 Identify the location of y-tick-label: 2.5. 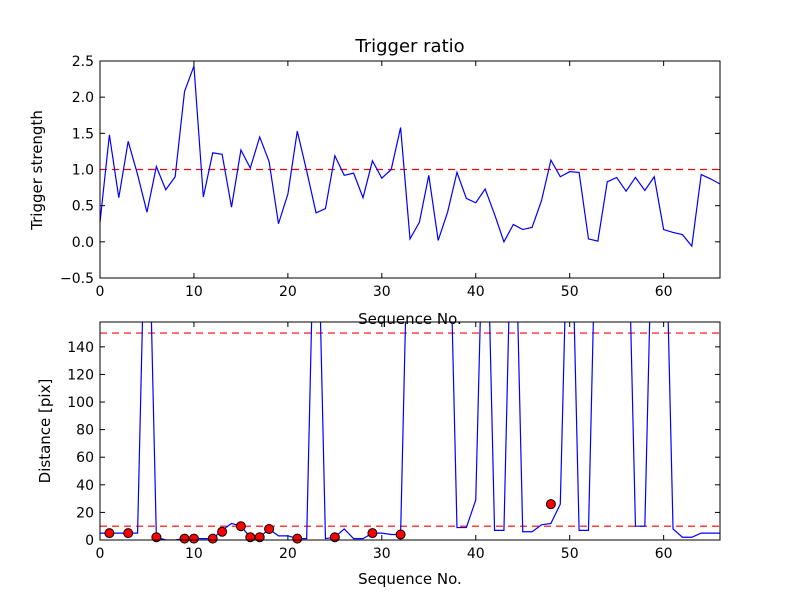
(83, 62).